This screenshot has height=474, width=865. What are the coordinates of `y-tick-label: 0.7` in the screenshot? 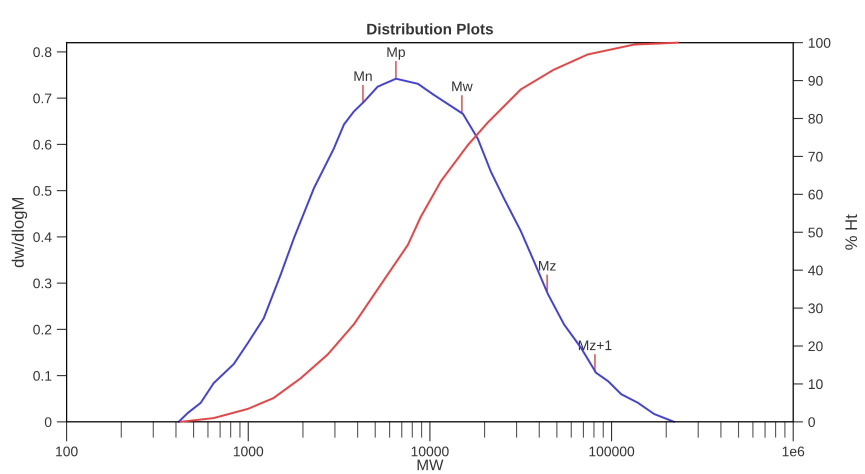 It's located at (42, 98).